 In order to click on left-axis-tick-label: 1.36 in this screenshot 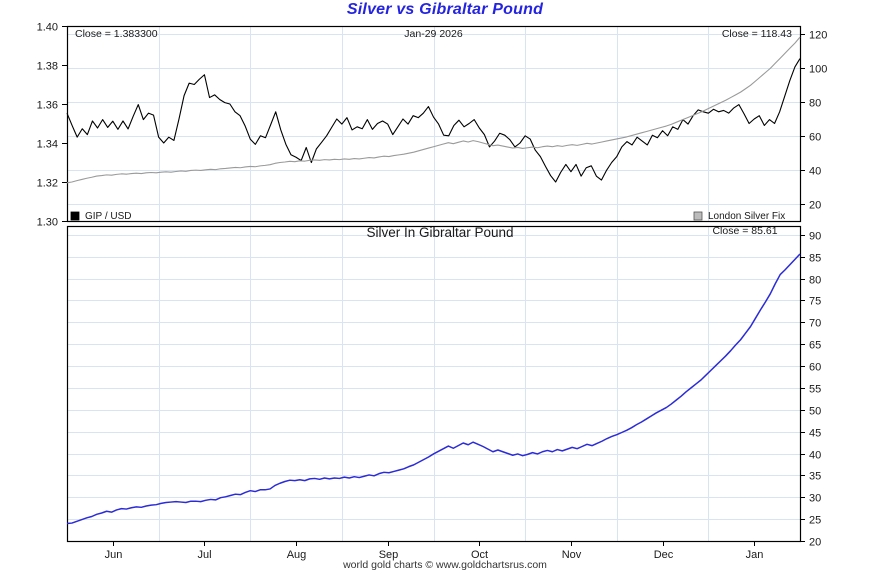, I will do `click(47, 106)`.